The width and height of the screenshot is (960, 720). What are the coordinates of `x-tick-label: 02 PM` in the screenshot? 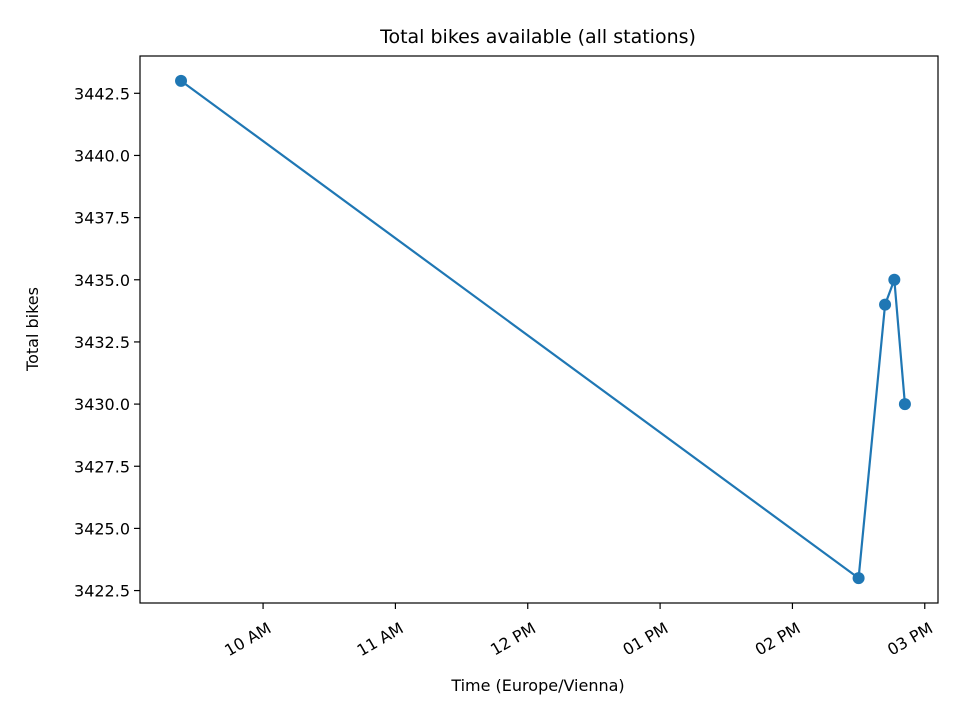 It's located at (778, 638).